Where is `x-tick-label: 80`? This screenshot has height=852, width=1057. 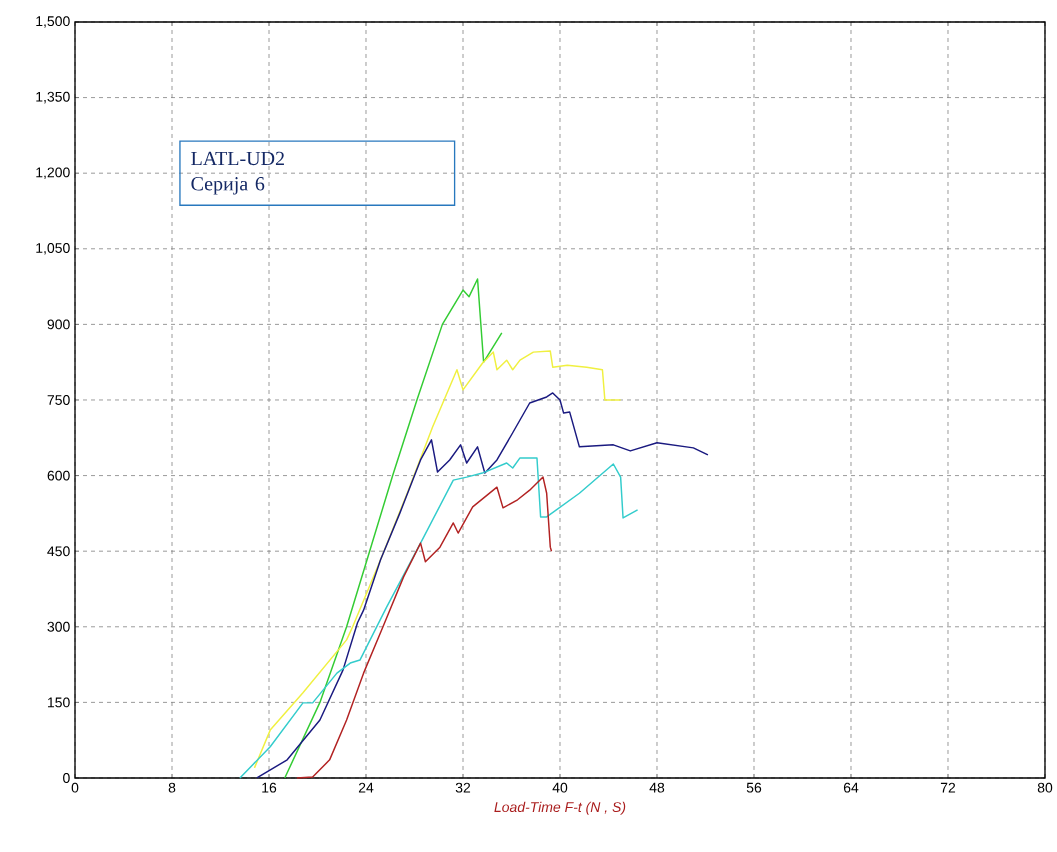 x-tick-label: 80 is located at coordinates (1045, 787).